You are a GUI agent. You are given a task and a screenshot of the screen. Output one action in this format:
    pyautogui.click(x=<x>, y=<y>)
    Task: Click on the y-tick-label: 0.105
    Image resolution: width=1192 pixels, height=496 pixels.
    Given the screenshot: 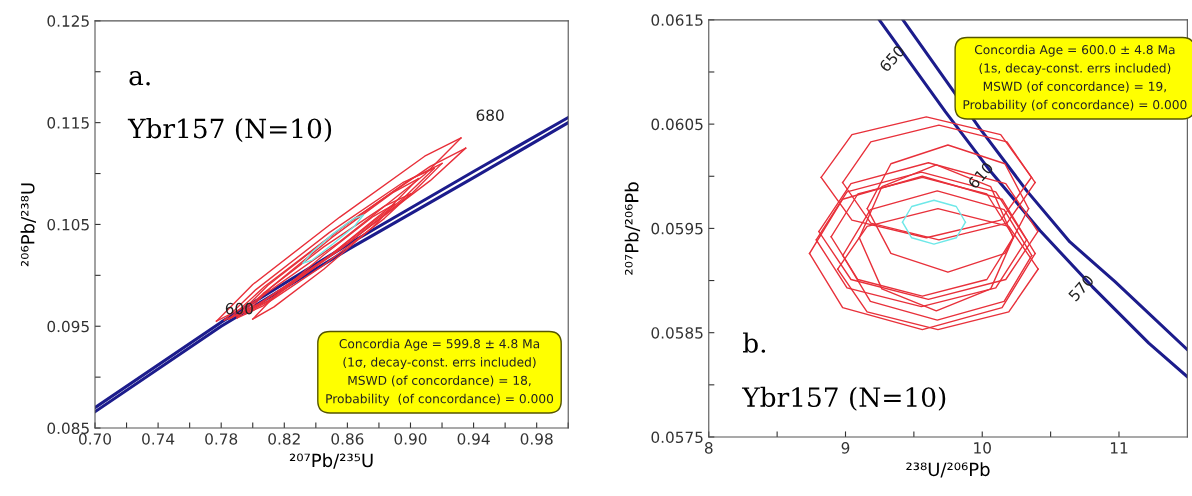 What is the action you would take?
    pyautogui.click(x=68, y=224)
    